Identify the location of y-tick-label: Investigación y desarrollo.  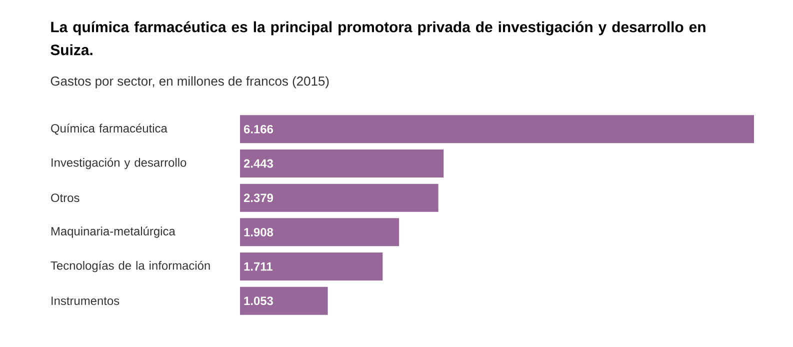
(119, 164).